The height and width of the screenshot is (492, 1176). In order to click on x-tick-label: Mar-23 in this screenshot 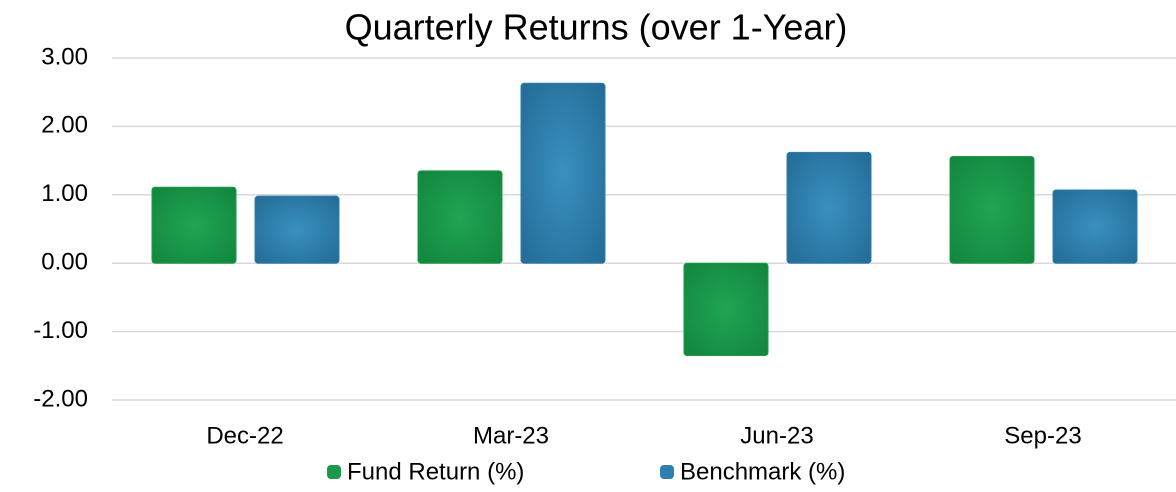, I will do `click(511, 435)`.